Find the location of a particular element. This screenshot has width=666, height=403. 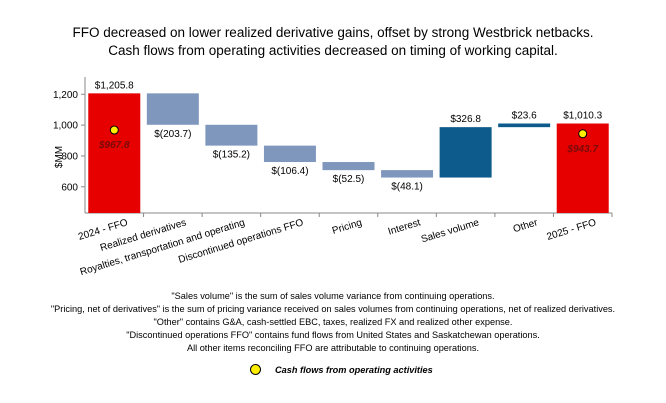

cash-flow-label-1: $943.7 is located at coordinates (582, 149).